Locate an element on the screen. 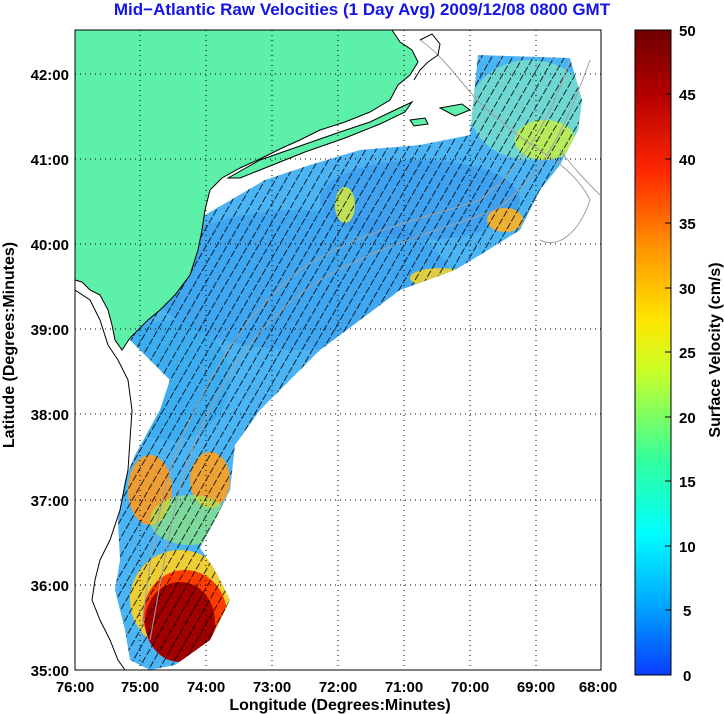 This screenshot has height=714, width=724. colorbar-tick-label: 30 is located at coordinates (687, 289).